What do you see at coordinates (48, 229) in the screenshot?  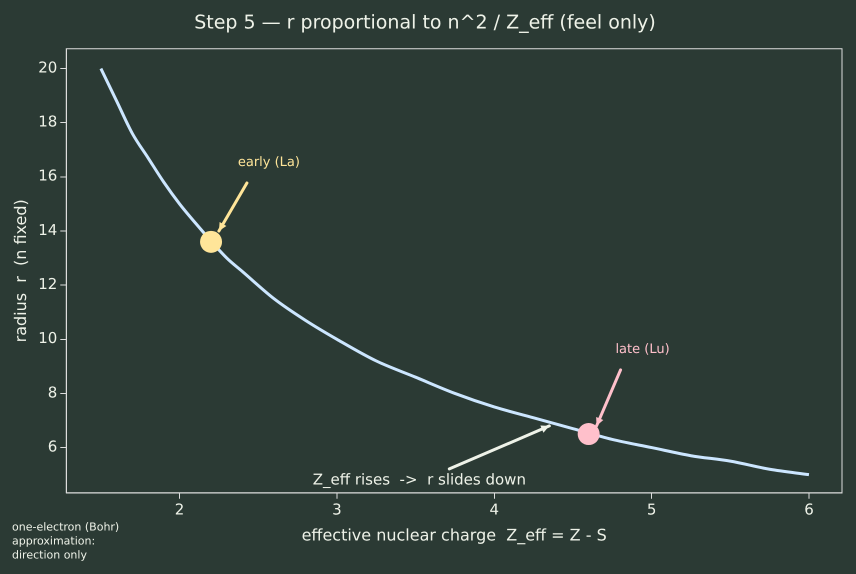 I see `y-tick-label: 14` at bounding box center [48, 229].